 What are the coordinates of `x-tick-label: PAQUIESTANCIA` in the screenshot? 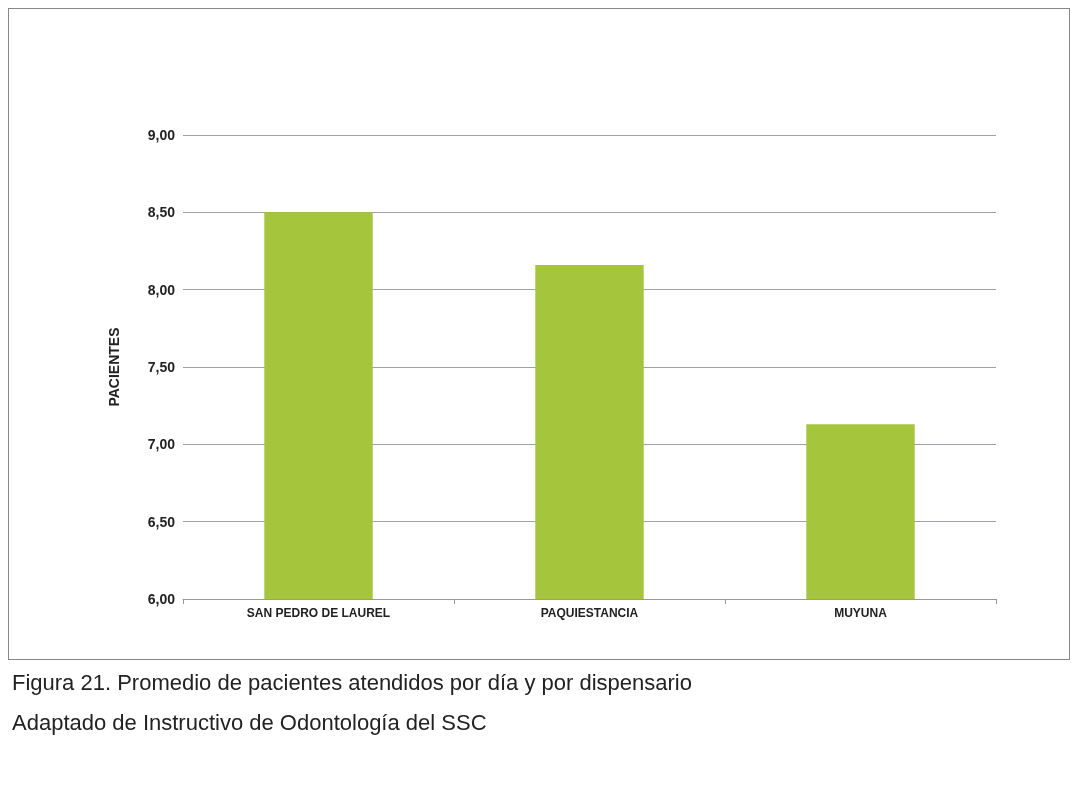 It's located at (589, 613).